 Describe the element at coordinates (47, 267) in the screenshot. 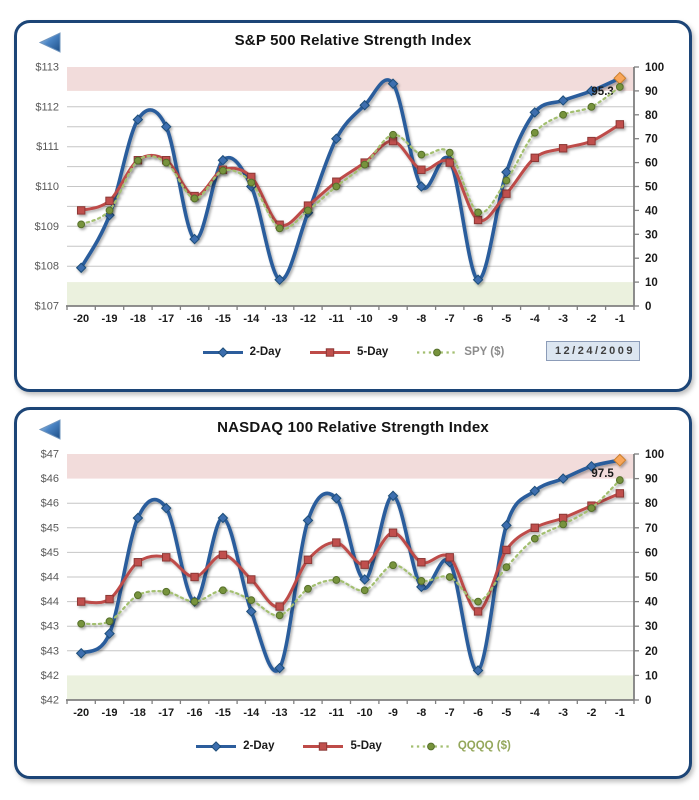

I see `svg-text: $108` at that location.